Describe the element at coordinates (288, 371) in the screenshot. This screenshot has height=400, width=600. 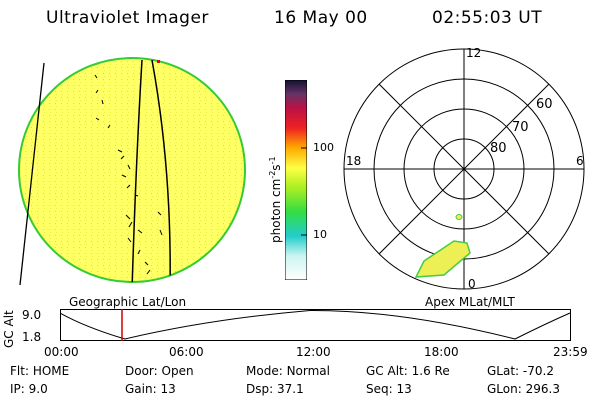
I see `status-mode: Mode: Normal` at that location.